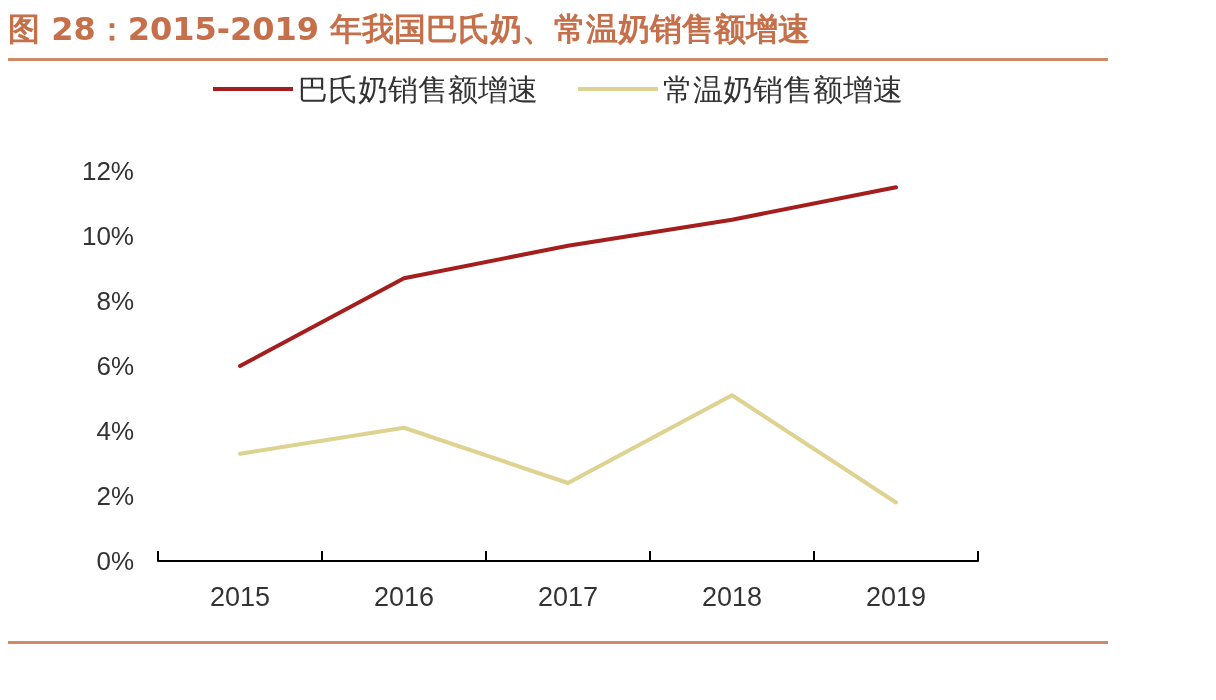 This screenshot has width=1216, height=700. What do you see at coordinates (115, 366) in the screenshot?
I see `y-tick-label: 6%` at bounding box center [115, 366].